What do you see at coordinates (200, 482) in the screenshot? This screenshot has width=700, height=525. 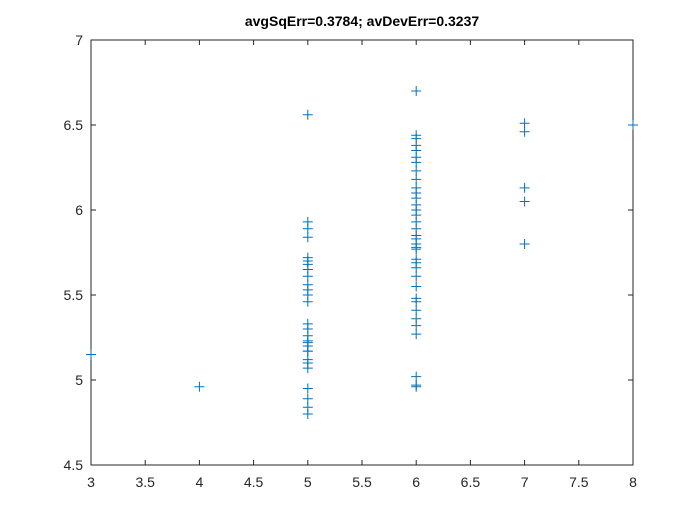 I see `x-tick-label: 4` at bounding box center [200, 482].